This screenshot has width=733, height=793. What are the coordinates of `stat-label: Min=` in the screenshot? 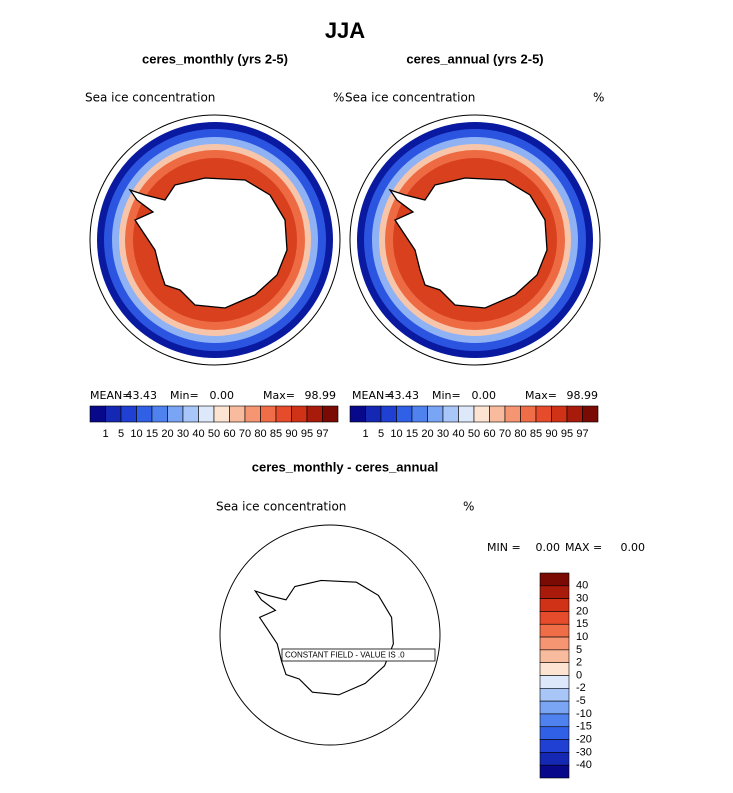 It's located at (184, 395).